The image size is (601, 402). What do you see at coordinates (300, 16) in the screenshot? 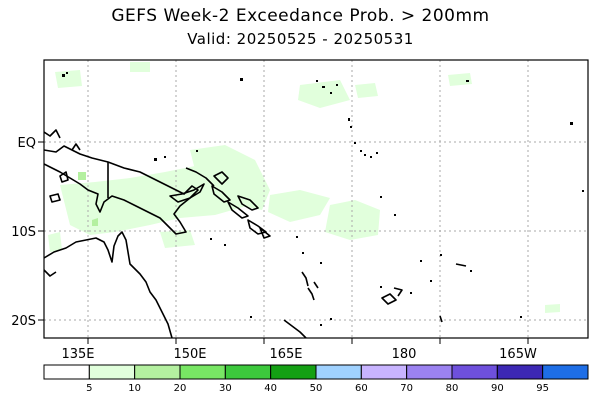
I see `map-title: GEFS Week-2 Exceedance Prob. > 200mm` at bounding box center [300, 16].